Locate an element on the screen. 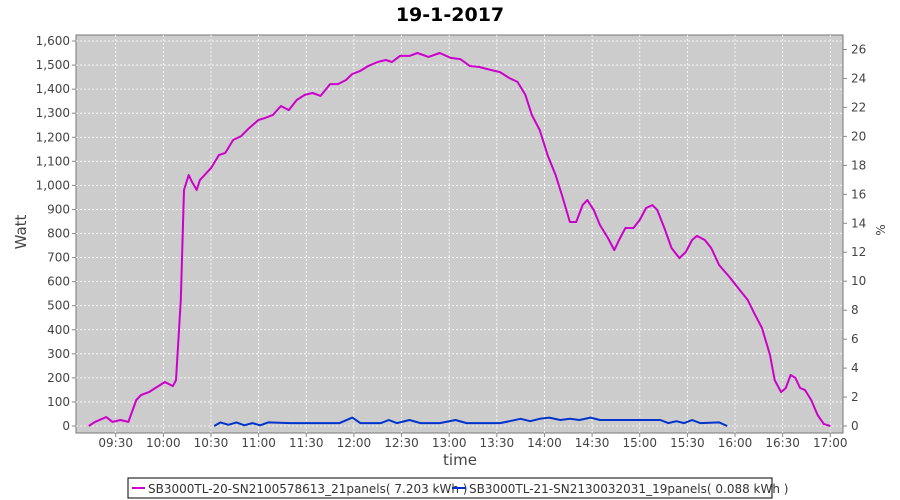 This screenshot has width=900, height=500. y-tick-label: 700 is located at coordinates (58, 258).